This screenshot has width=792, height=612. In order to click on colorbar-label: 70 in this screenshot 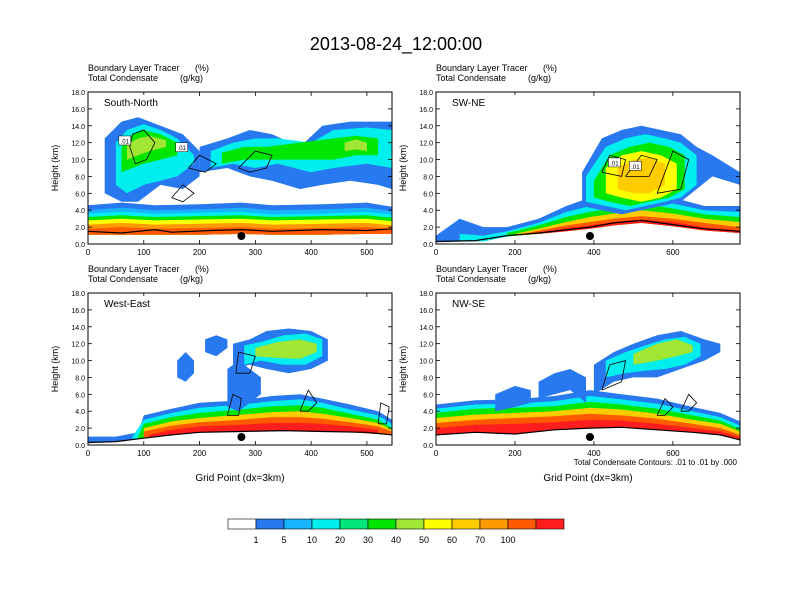, I will do `click(480, 540)`.